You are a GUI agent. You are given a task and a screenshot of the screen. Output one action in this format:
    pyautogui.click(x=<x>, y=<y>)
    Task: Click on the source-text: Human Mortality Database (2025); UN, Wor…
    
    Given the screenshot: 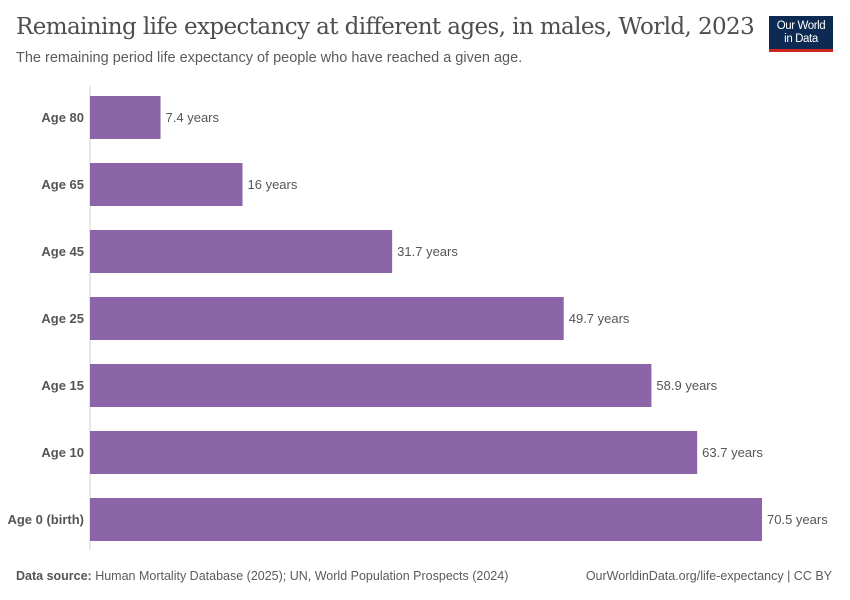 What is the action you would take?
    pyautogui.click(x=300, y=576)
    